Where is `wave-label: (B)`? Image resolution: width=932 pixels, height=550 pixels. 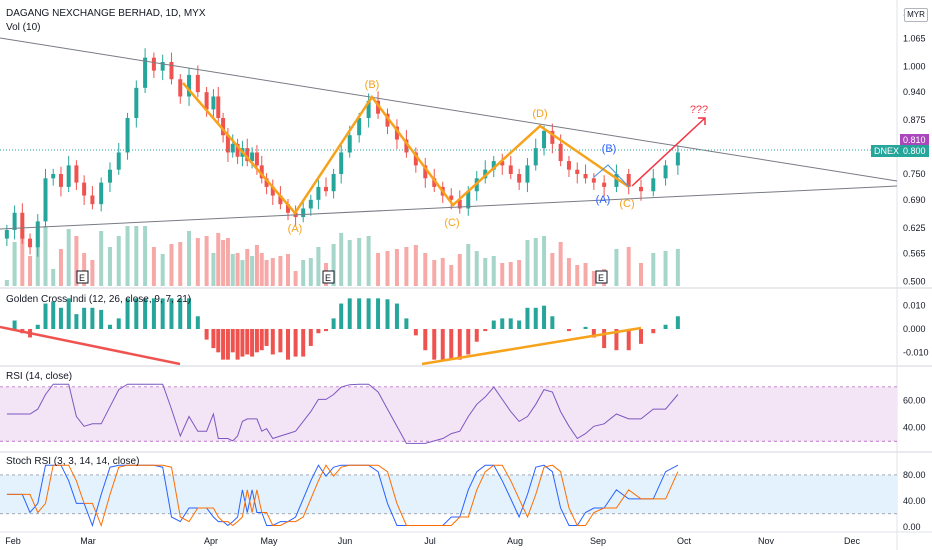 wave-label: (B) is located at coordinates (372, 85).